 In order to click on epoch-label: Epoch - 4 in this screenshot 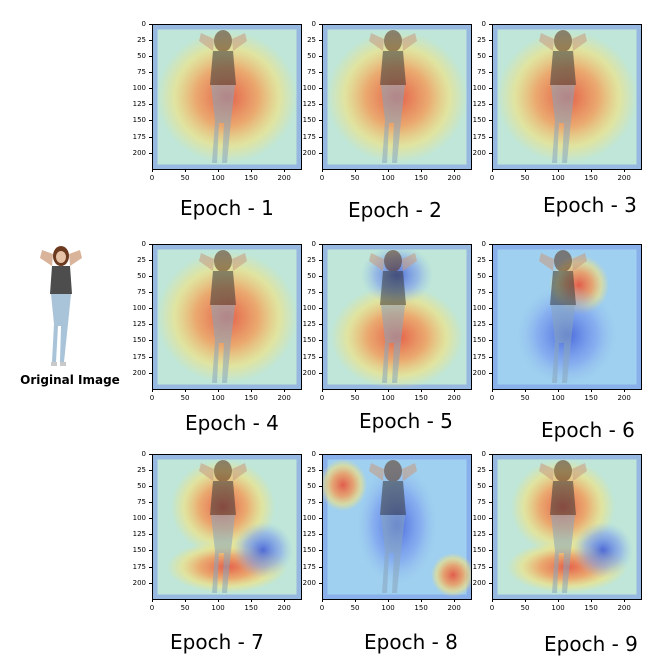, I will do `click(232, 423)`.